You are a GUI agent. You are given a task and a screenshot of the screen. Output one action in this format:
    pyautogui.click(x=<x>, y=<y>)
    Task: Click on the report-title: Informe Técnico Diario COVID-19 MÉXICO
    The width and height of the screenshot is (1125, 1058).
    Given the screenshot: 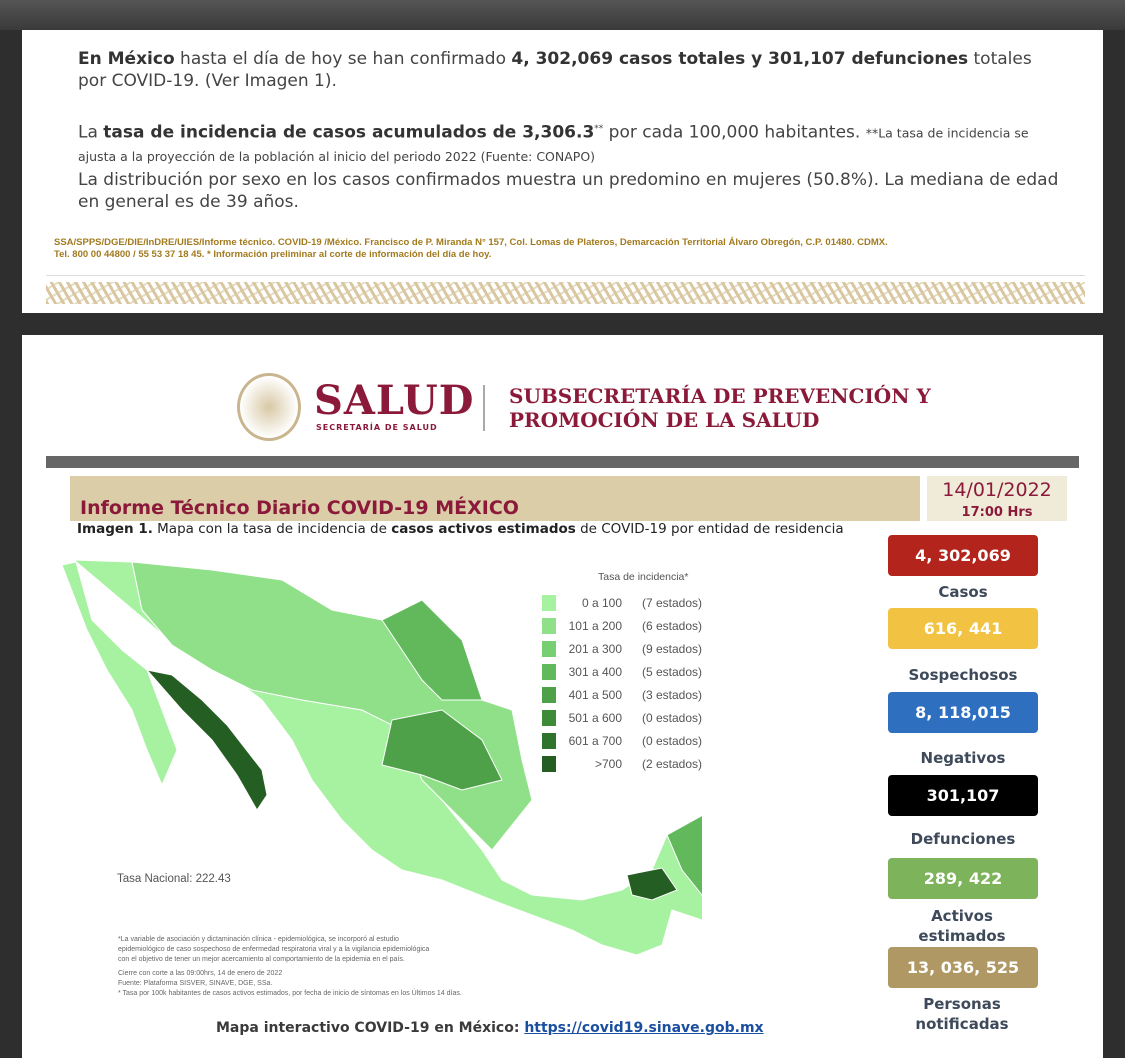 What is the action you would take?
    pyautogui.click(x=299, y=508)
    